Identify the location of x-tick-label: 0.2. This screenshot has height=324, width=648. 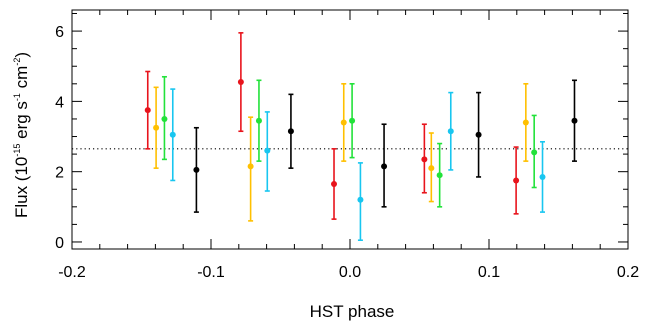
(628, 272).